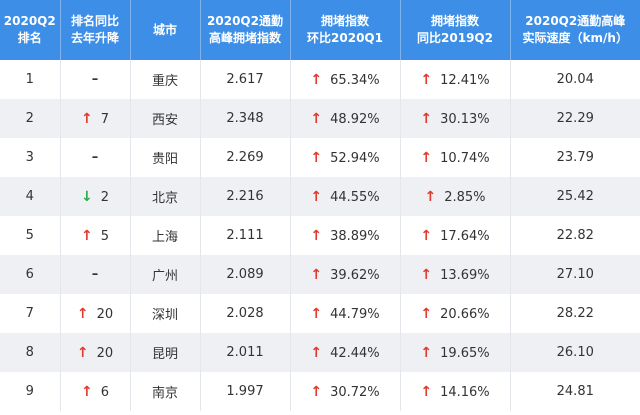 Image resolution: width=640 pixels, height=415 pixels. I want to click on qoq-cell: ↑ 30.72%, so click(345, 391).